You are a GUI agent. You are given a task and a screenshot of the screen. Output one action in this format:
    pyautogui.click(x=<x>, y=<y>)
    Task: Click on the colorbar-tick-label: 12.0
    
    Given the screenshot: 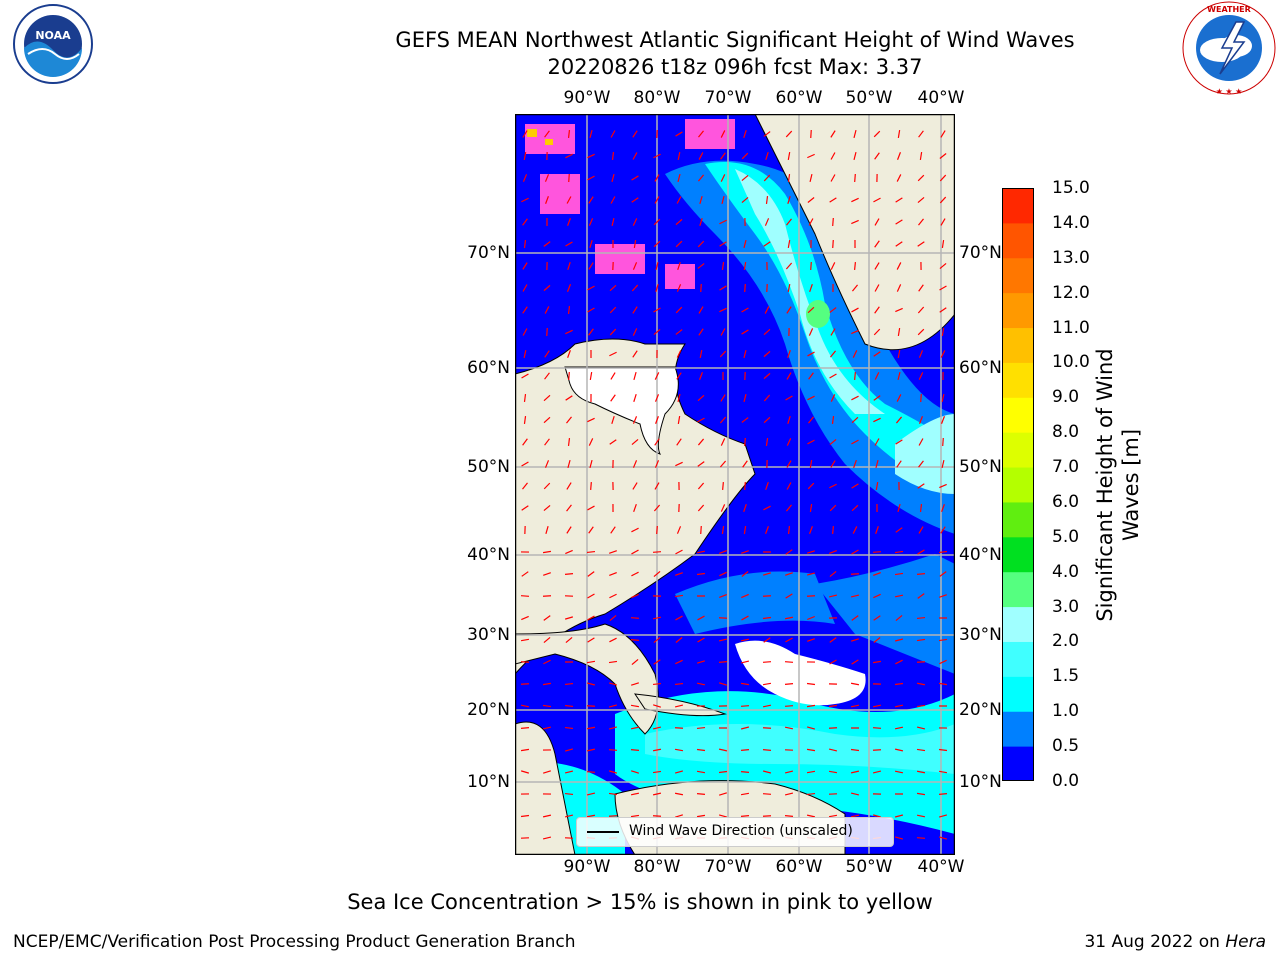 What is the action you would take?
    pyautogui.click(x=1071, y=292)
    